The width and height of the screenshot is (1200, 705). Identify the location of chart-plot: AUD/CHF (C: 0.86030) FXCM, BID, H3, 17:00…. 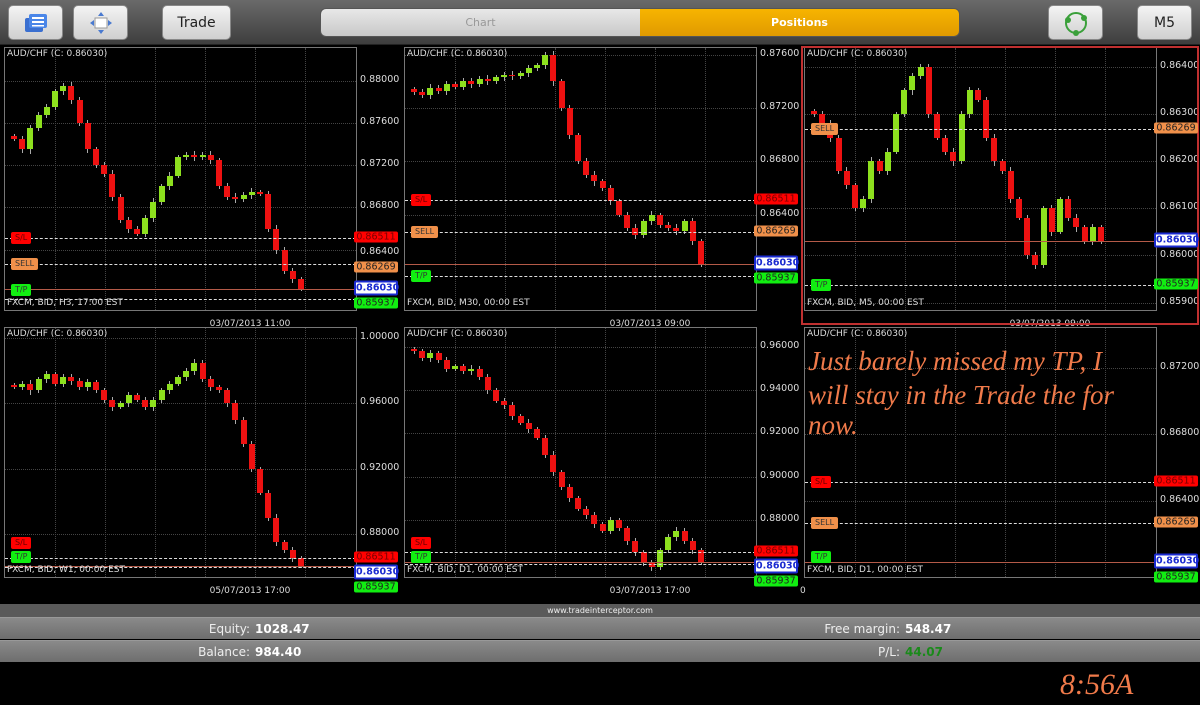
(180, 179).